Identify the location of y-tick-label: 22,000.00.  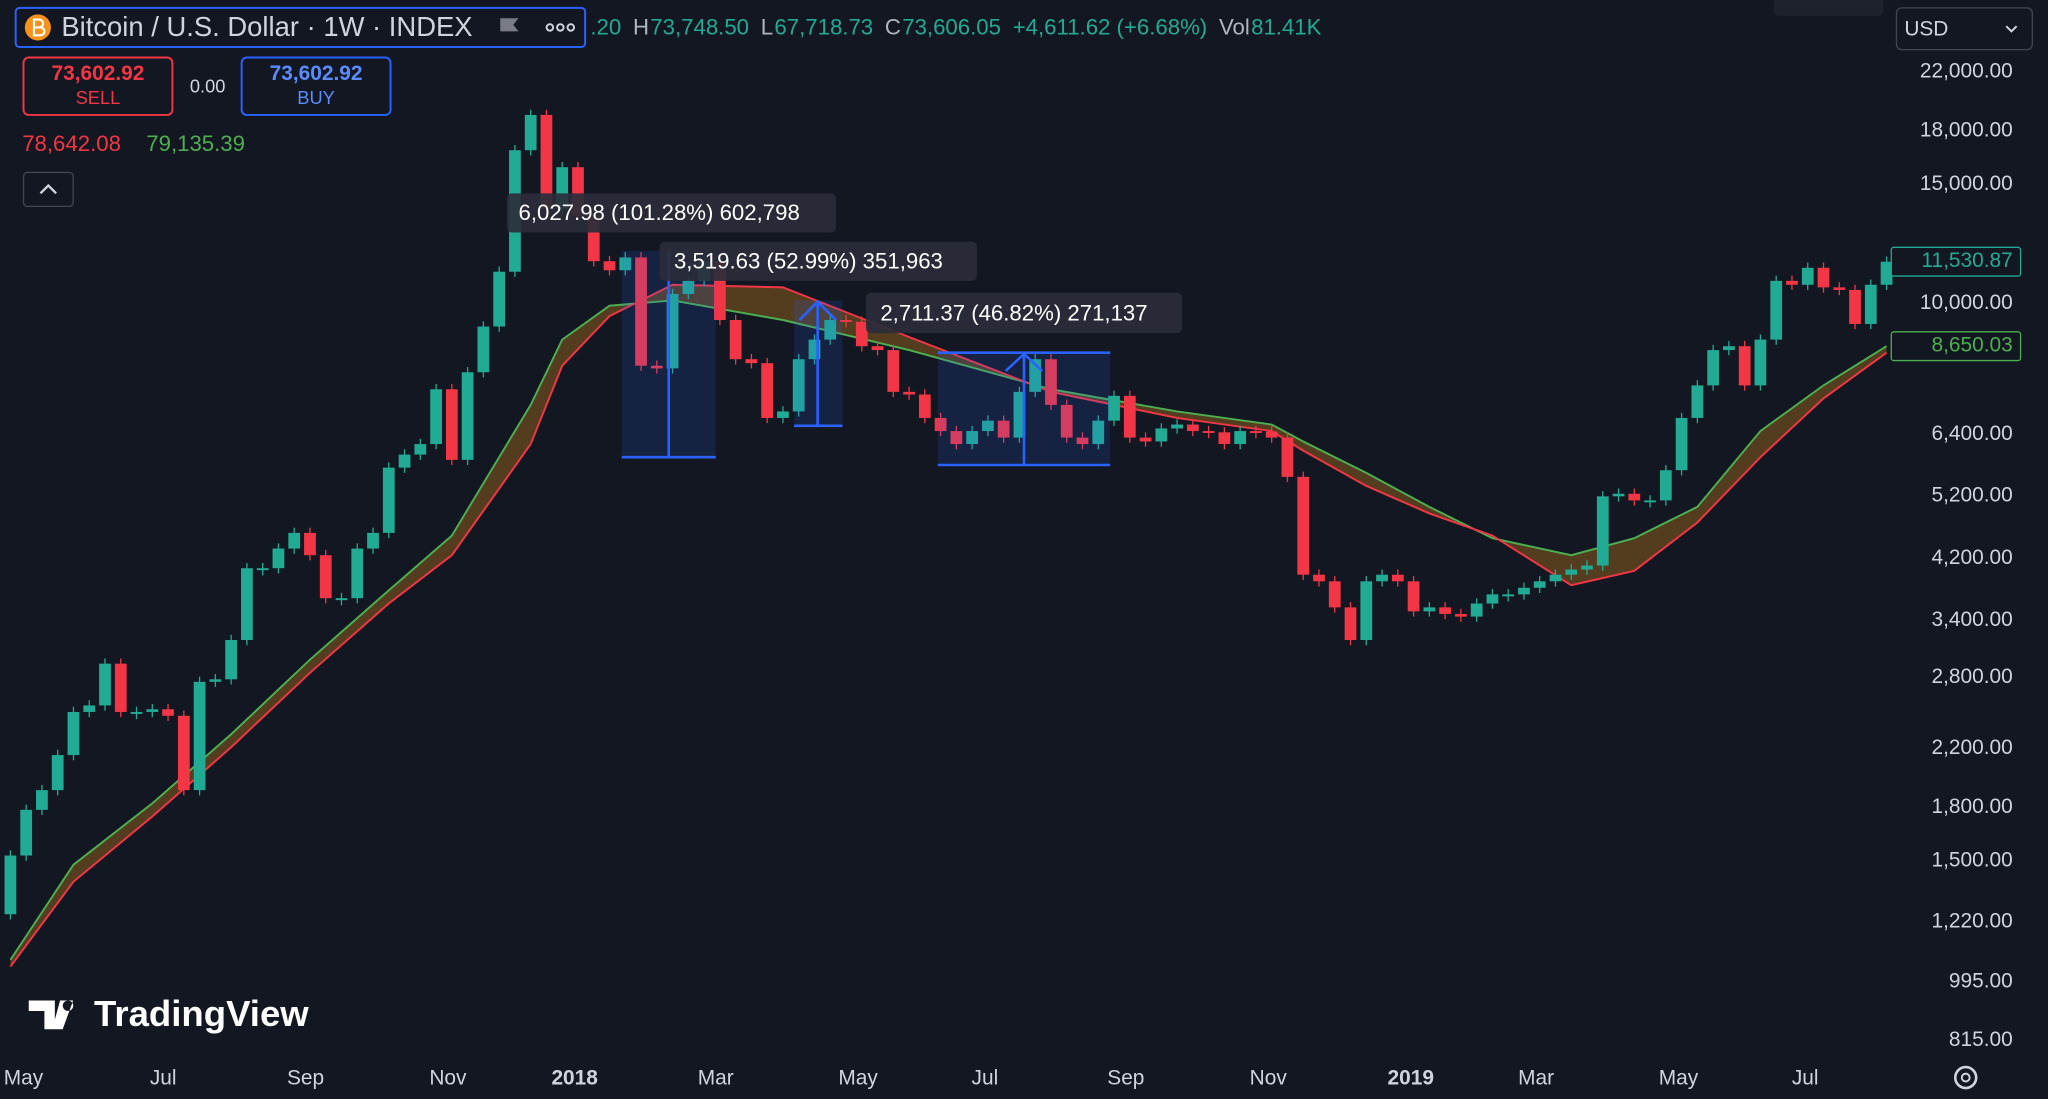
(1966, 70).